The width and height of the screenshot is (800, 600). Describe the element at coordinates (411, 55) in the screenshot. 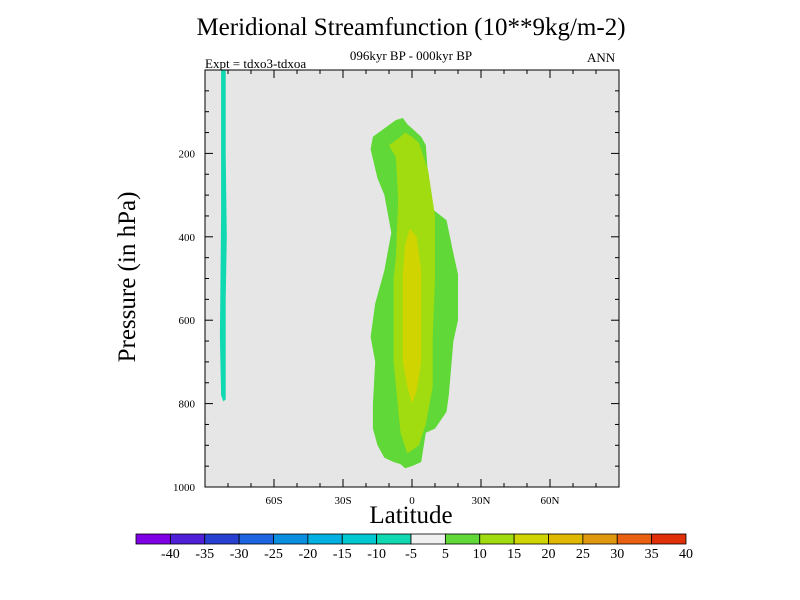

I see `chart-subtitle: 096kyr BP - 000kyr BP` at that location.